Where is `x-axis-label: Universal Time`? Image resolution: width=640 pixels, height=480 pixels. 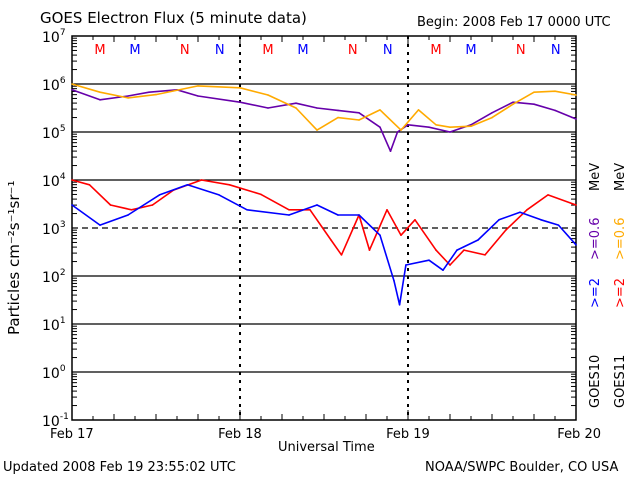 x-axis-label: Universal Time is located at coordinates (326, 447).